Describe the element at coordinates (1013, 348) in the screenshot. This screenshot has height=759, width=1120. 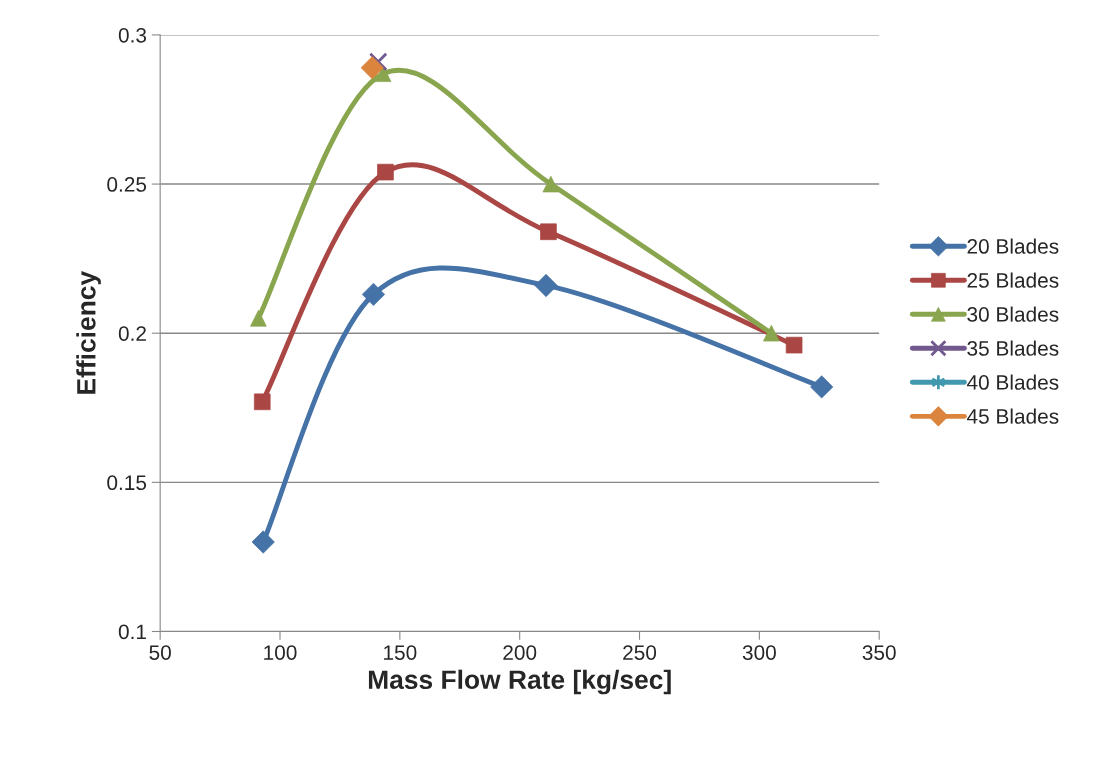
I see `legend-label: 35 Blades` at that location.